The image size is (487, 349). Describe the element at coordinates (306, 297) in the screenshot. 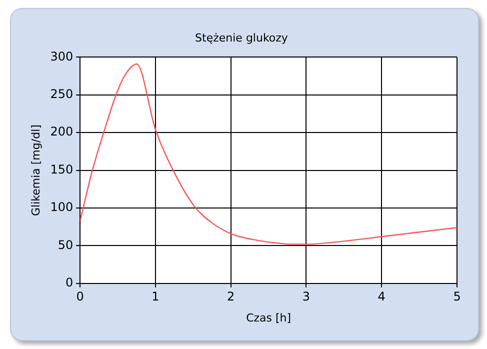

I see `x-tick-label: 3` at that location.